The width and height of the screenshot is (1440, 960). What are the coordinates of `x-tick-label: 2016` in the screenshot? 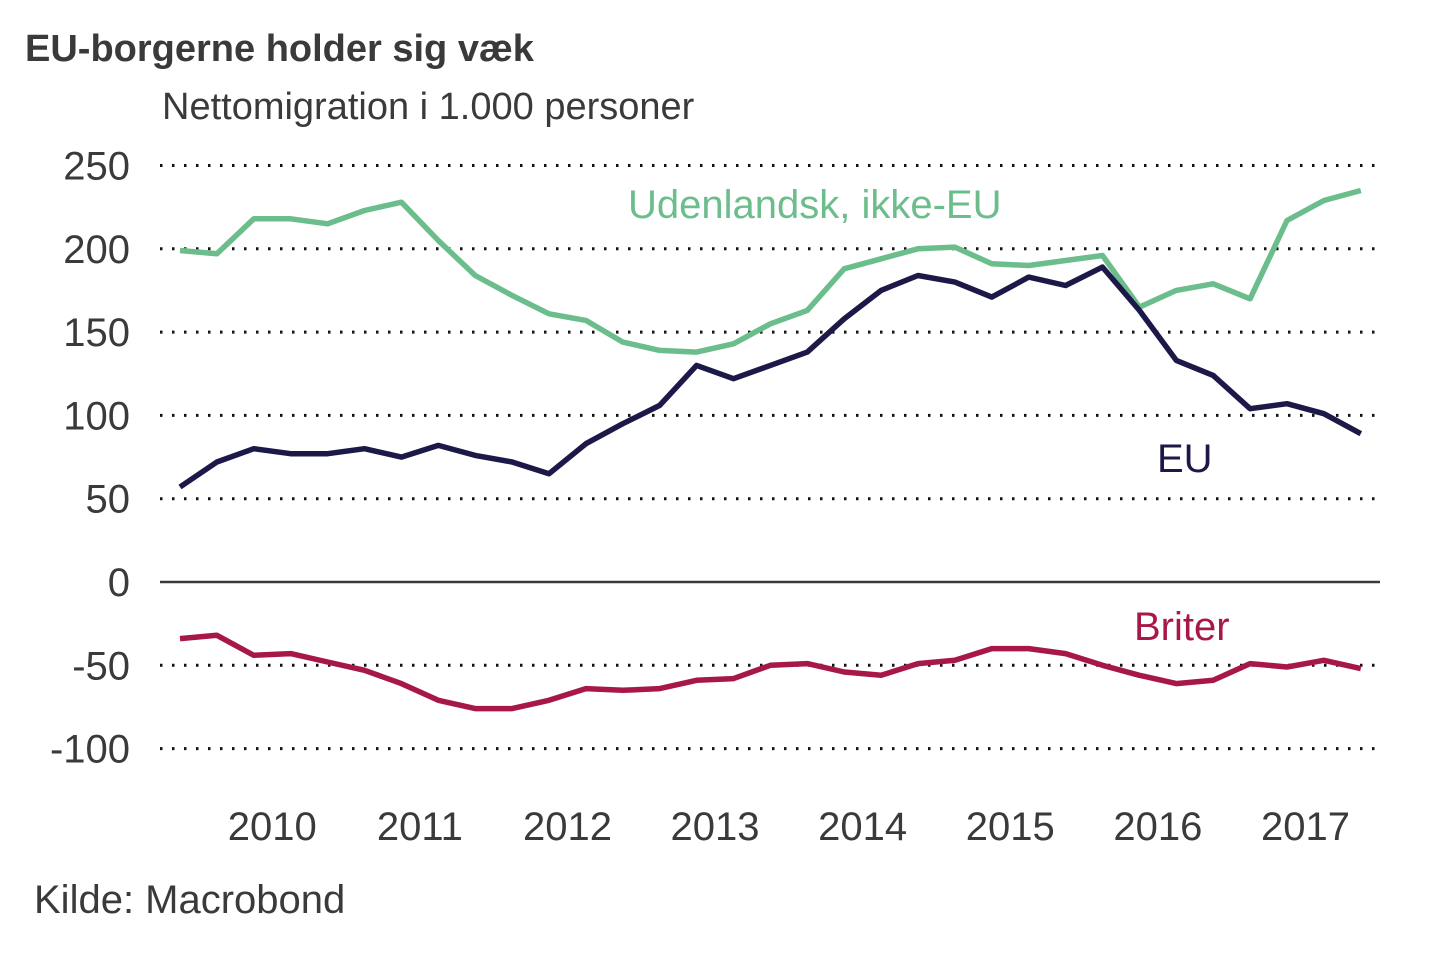 It's located at (1157, 827).